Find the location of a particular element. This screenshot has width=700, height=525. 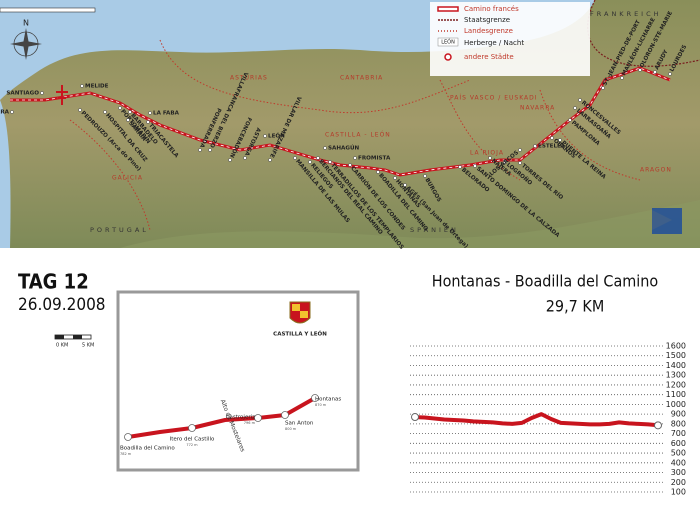

town-label: FROMISTA is located at coordinates (374, 159).